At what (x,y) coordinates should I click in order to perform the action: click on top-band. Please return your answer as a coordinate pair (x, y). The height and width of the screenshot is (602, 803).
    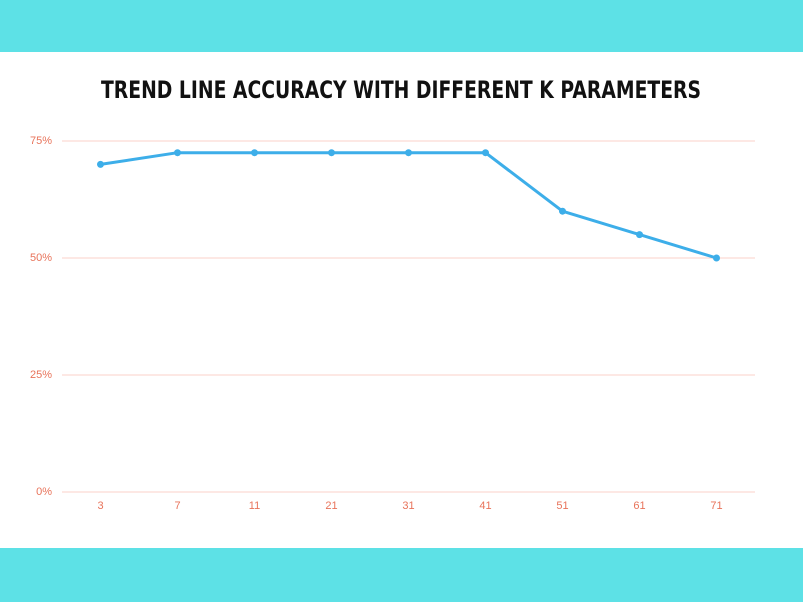
    Looking at the image, I should click on (401, 26).